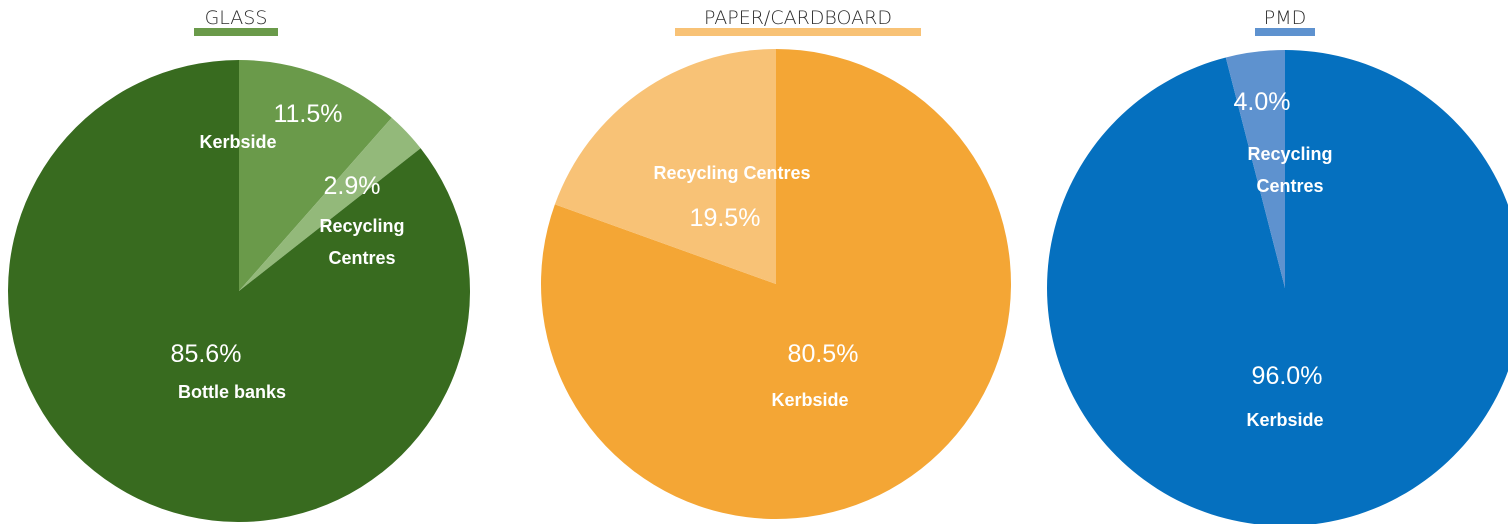 This screenshot has height=524, width=1508. What do you see at coordinates (1284, 420) in the screenshot?
I see `pie-category-label-2-0: Kerbside` at bounding box center [1284, 420].